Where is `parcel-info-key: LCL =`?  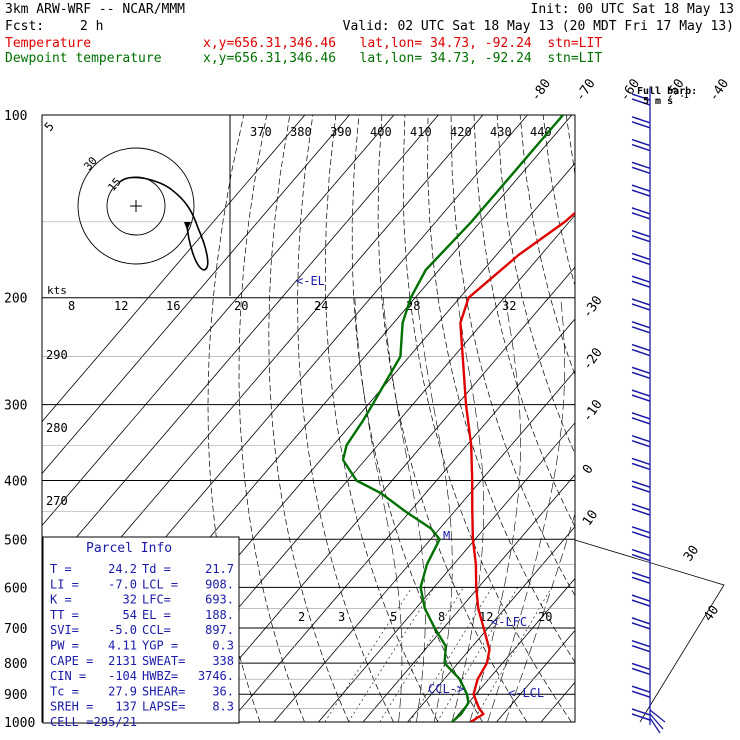 parcel-info-key: LCL = is located at coordinates (160, 584).